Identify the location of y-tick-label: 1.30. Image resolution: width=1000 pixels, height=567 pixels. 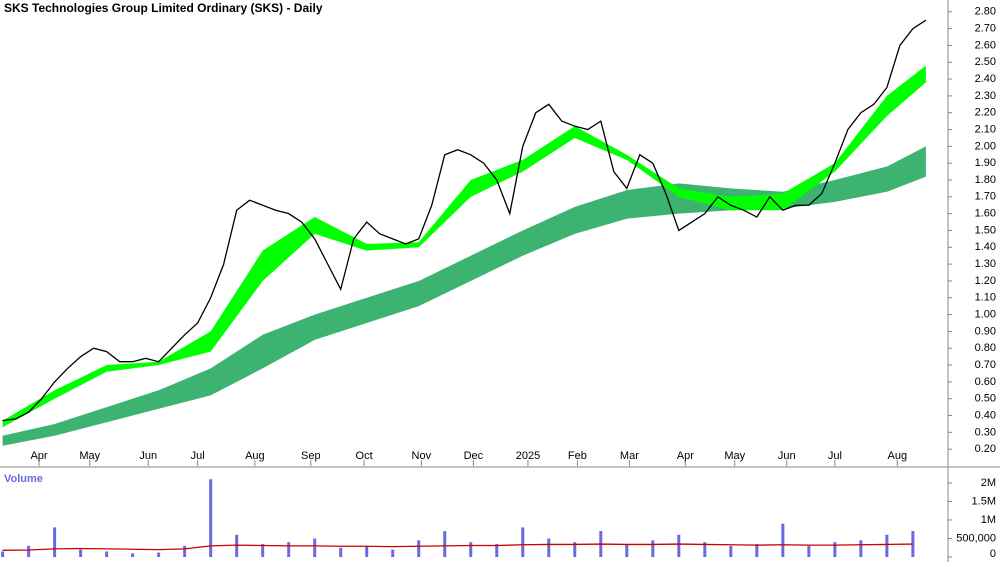
(985, 264).